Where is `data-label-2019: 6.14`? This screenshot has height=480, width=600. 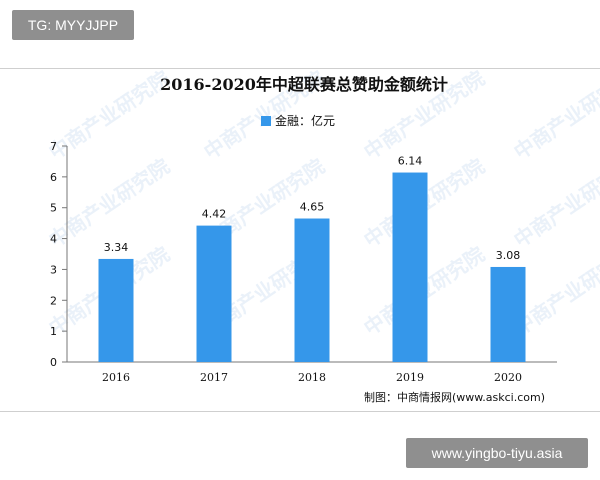 data-label-2019: 6.14 is located at coordinates (410, 161).